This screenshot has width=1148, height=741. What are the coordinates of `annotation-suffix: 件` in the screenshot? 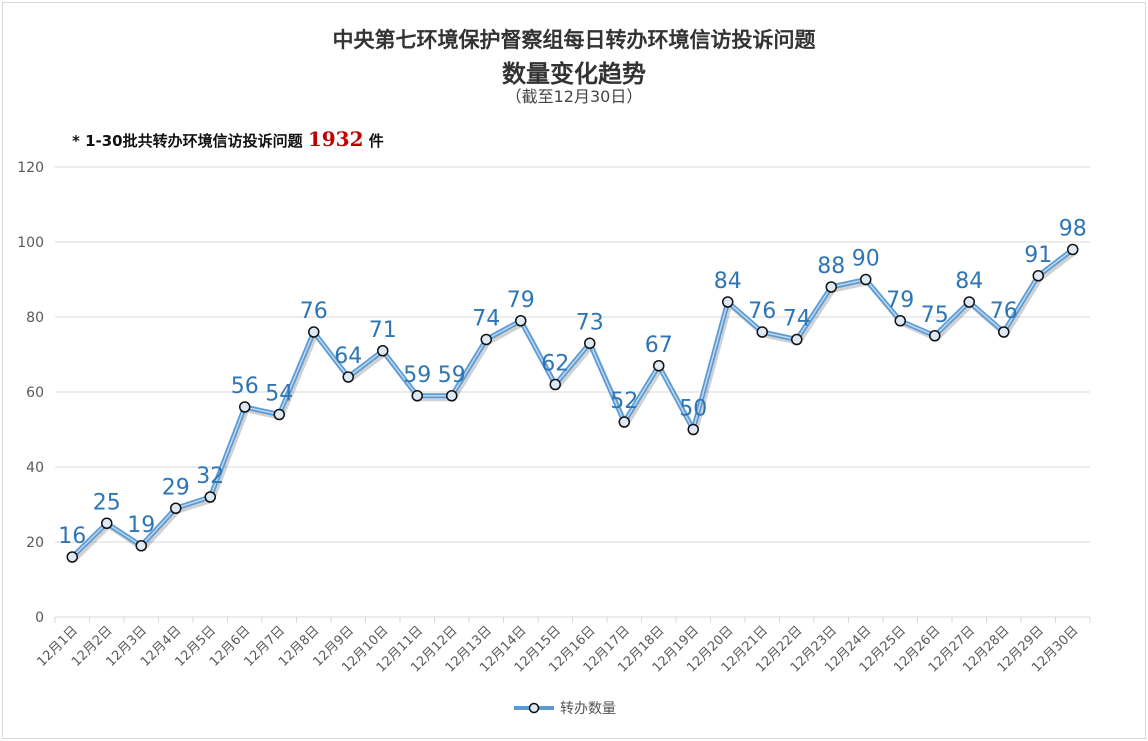 It's located at (376, 141).